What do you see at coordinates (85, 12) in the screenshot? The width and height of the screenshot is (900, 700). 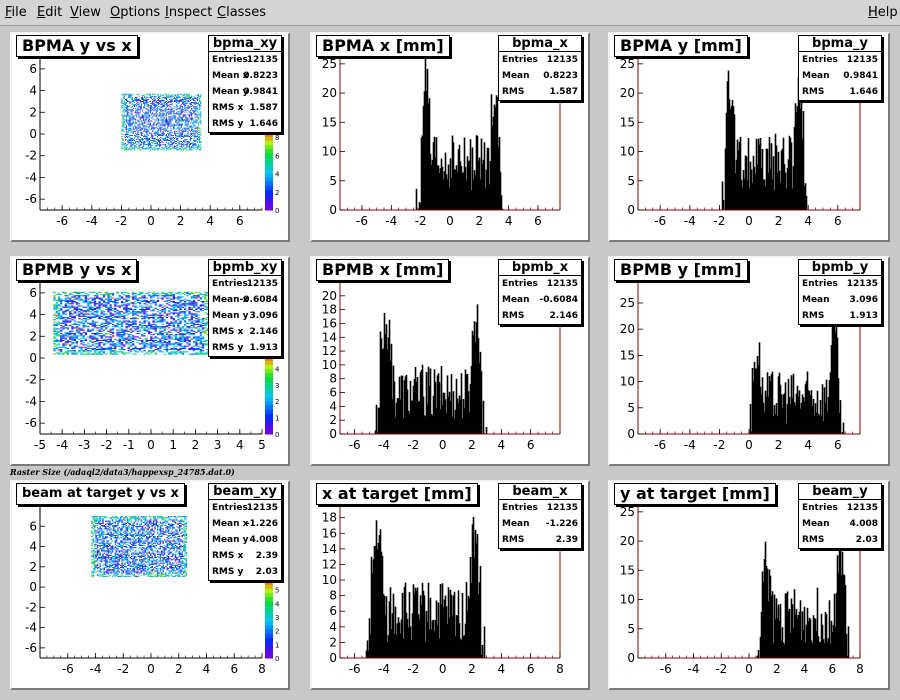 I see `menu-view: View` at bounding box center [85, 12].